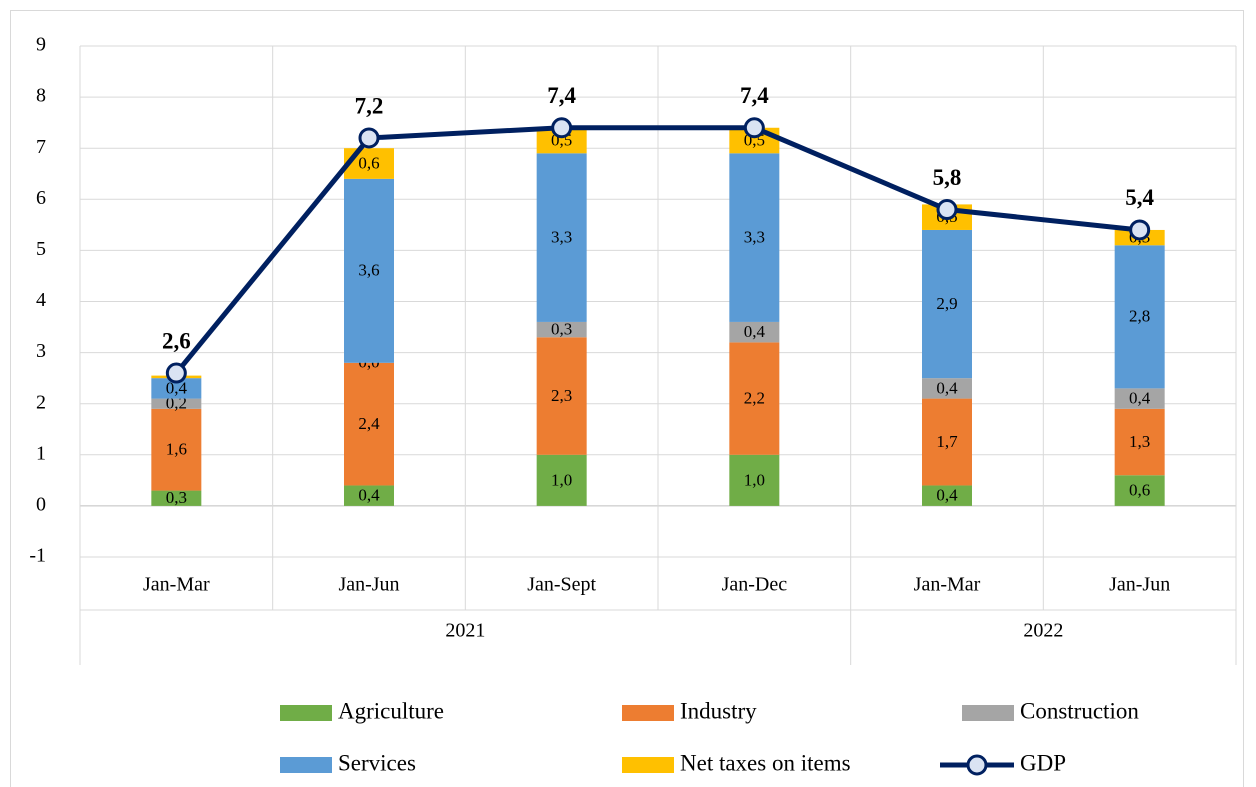 Image resolution: width=1256 pixels, height=787 pixels. I want to click on y-tick-label: 6, so click(41, 198).